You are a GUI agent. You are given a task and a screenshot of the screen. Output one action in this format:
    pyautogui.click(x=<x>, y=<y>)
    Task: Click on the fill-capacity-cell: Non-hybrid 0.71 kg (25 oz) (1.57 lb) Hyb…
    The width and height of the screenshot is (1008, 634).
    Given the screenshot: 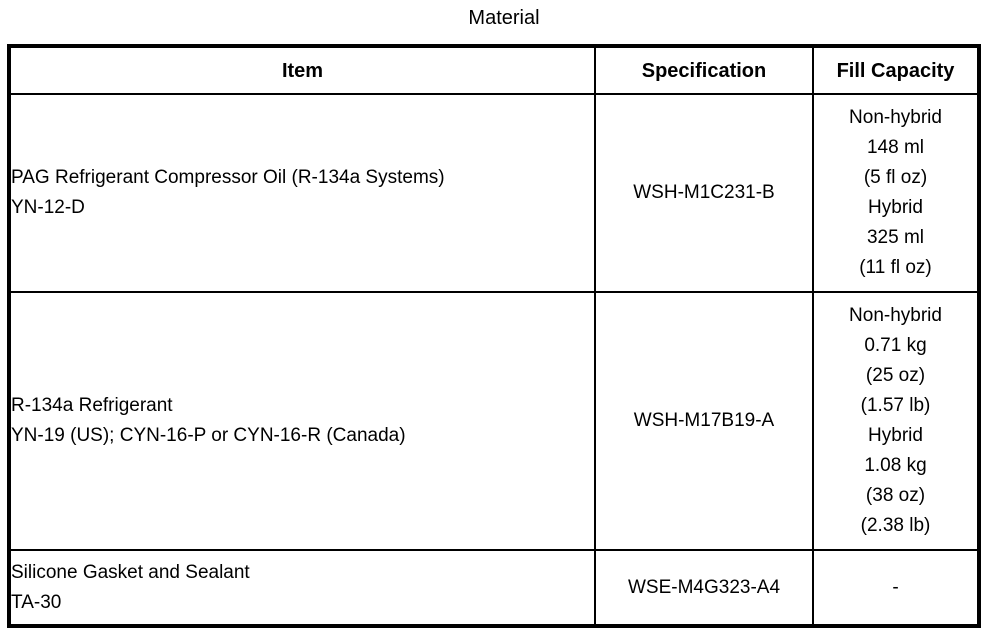 What is the action you would take?
    pyautogui.click(x=896, y=421)
    